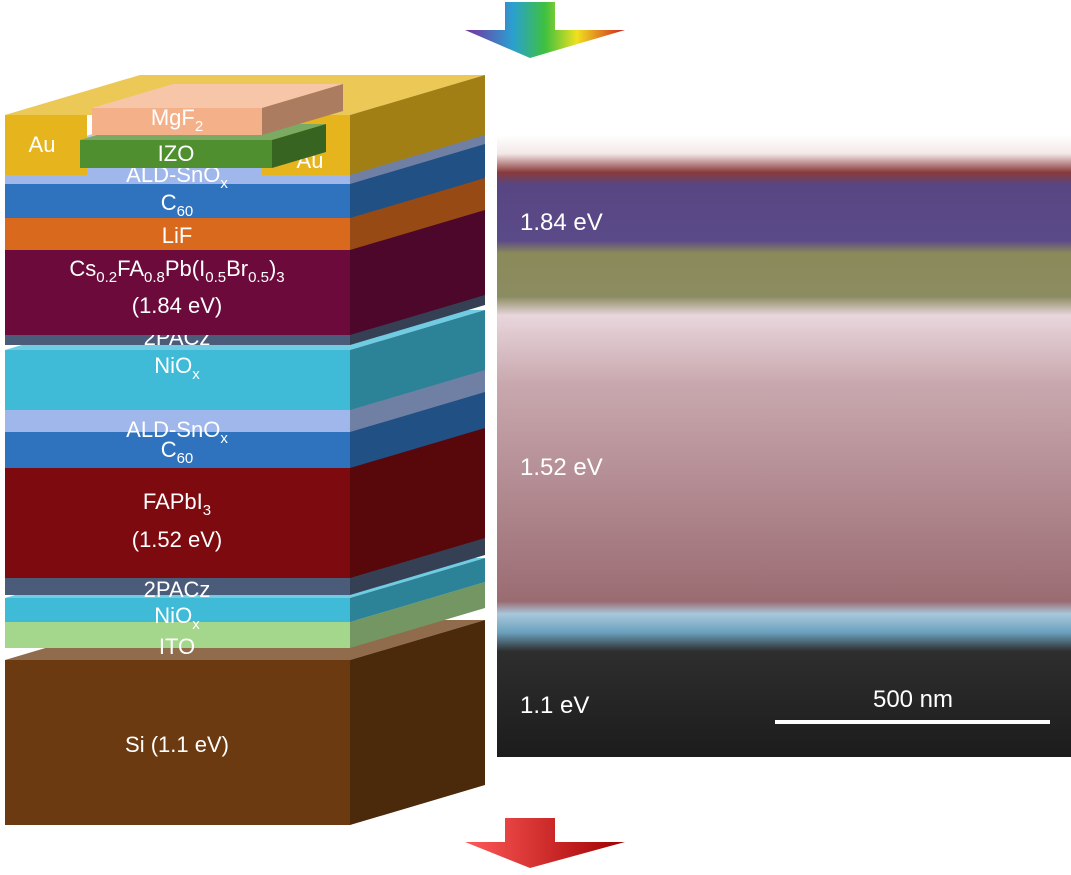  What do you see at coordinates (554, 705) in the screenshot?
I see `band-gap-label: 1.1 eV` at bounding box center [554, 705].